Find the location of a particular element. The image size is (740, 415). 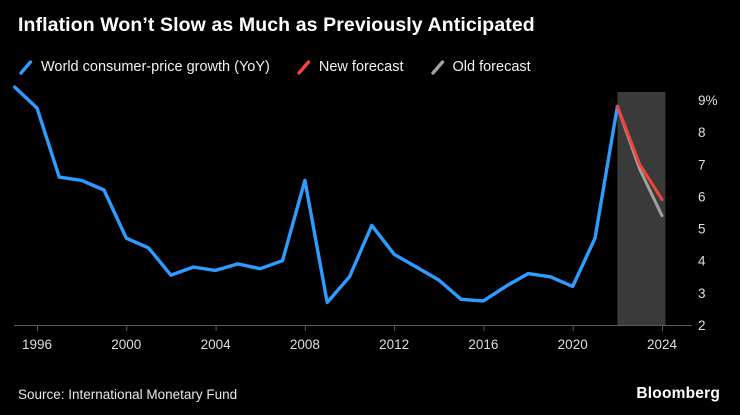

y-tick-label: 7 is located at coordinates (702, 164).